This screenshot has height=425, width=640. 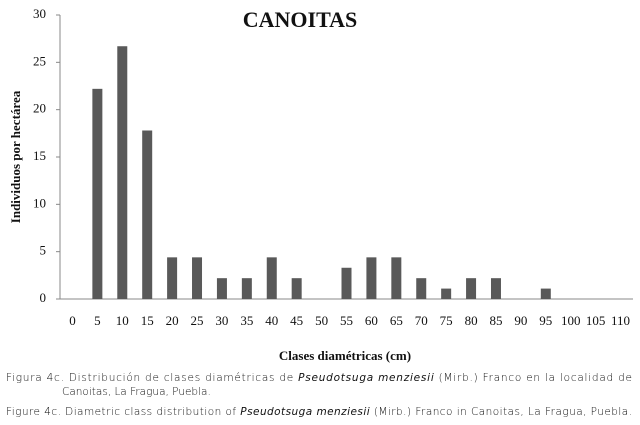 I want to click on x-tick-label: 30, so click(x=221, y=320).